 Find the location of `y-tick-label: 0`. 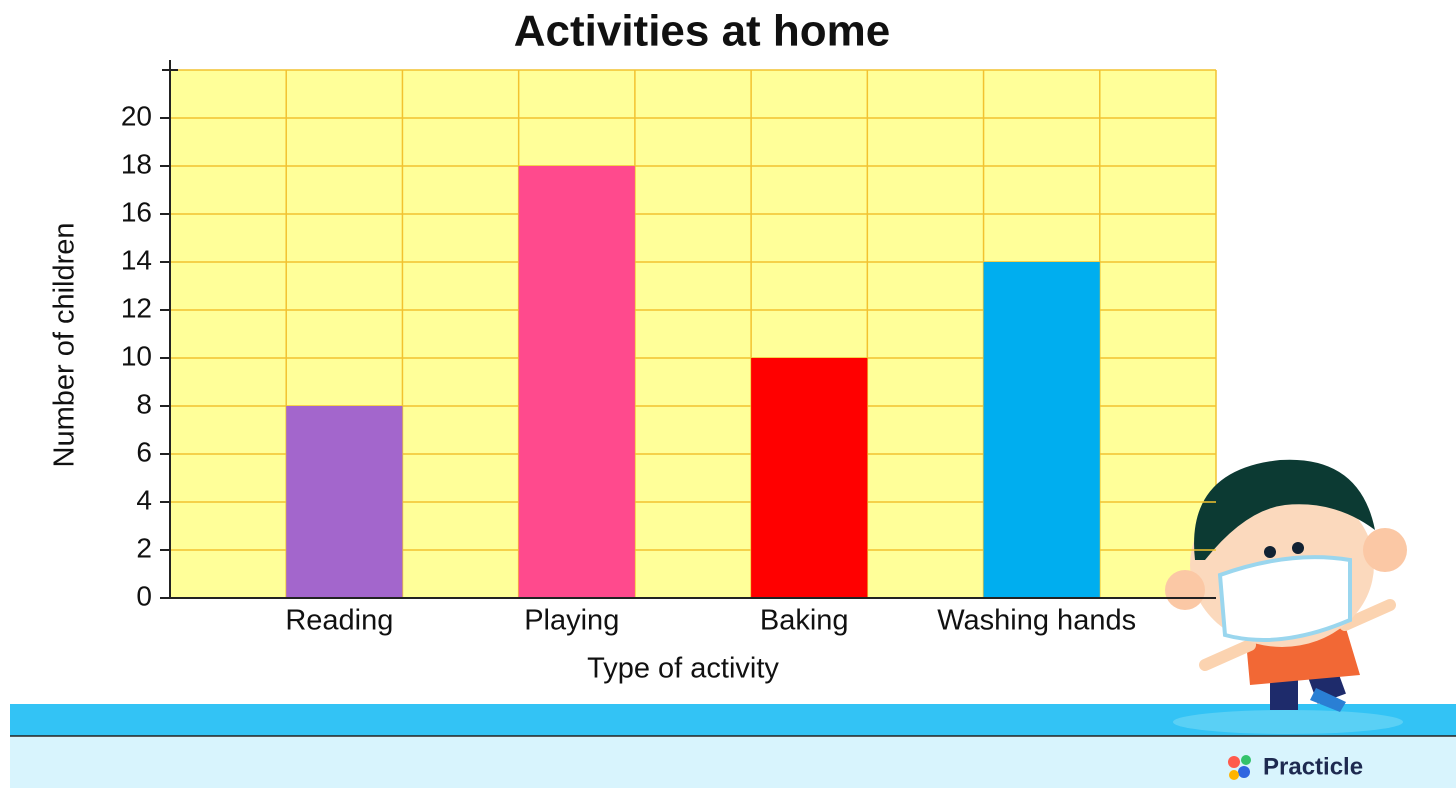

y-tick-label: 0 is located at coordinates (144, 595).